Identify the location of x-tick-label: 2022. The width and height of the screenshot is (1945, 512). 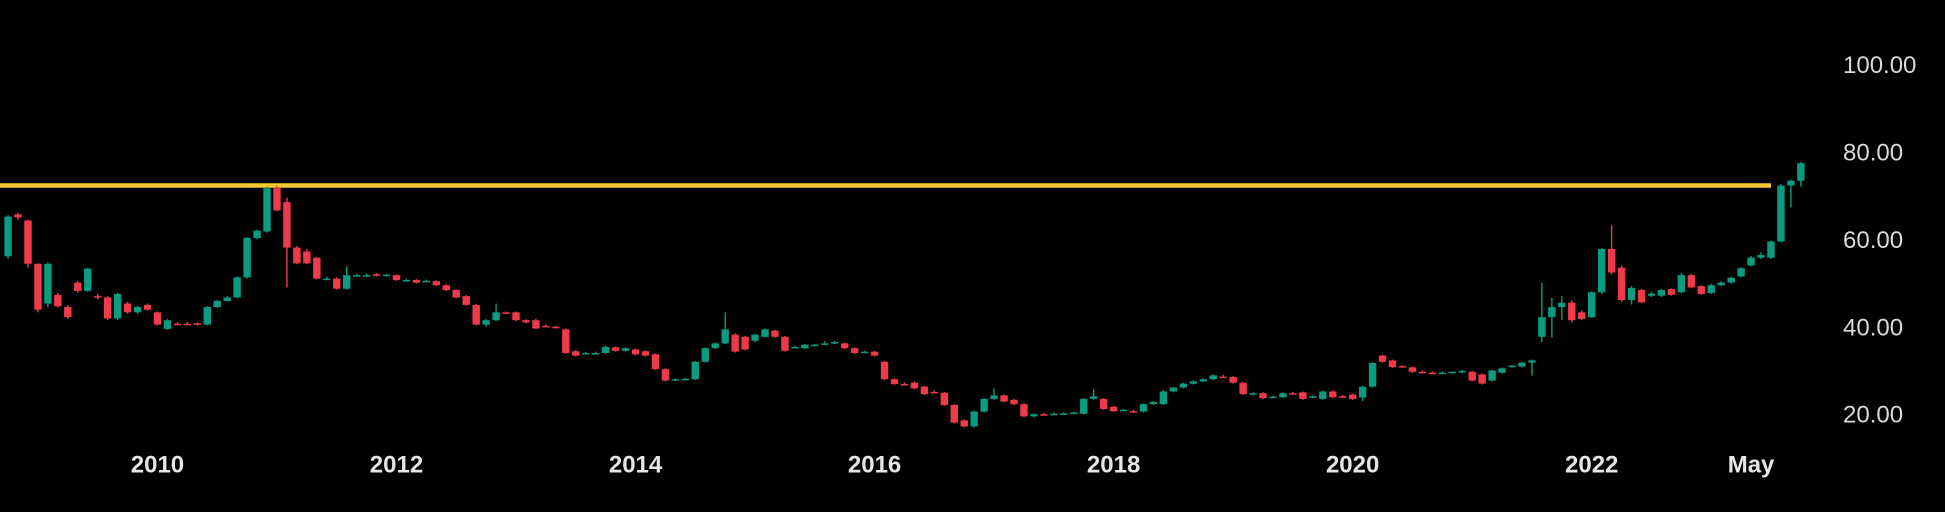
(1591, 464).